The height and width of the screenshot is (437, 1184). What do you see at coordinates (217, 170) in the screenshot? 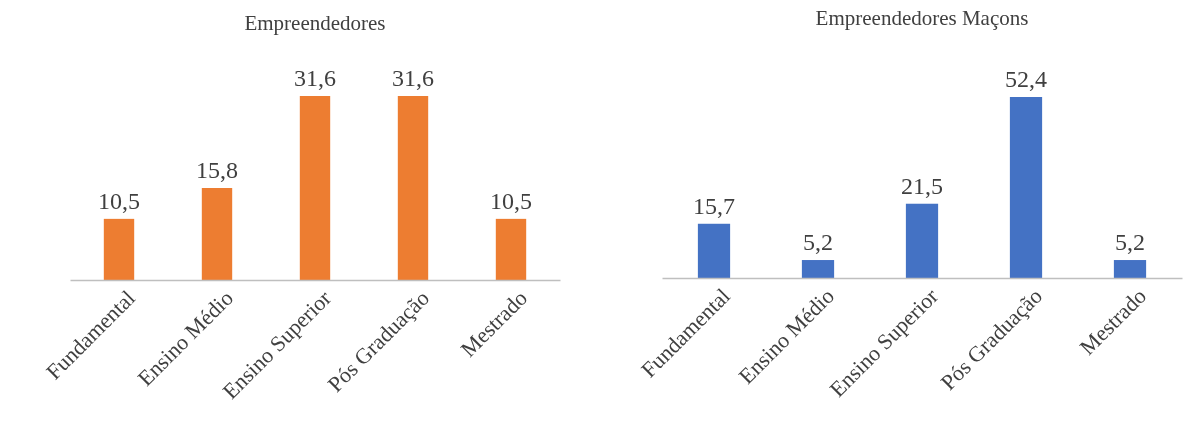
I see `data-label: 15,8` at bounding box center [217, 170].